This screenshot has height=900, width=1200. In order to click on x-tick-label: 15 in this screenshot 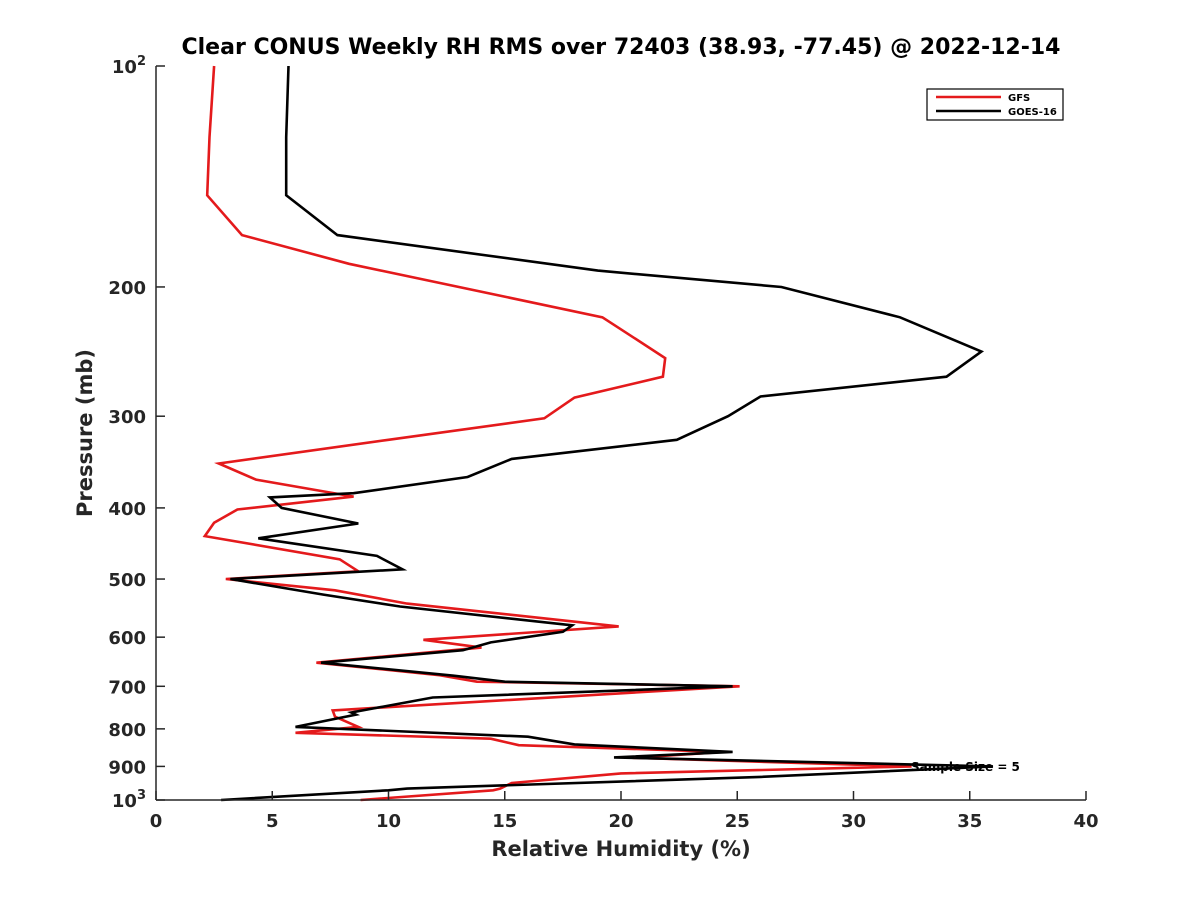, I will do `click(504, 821)`.